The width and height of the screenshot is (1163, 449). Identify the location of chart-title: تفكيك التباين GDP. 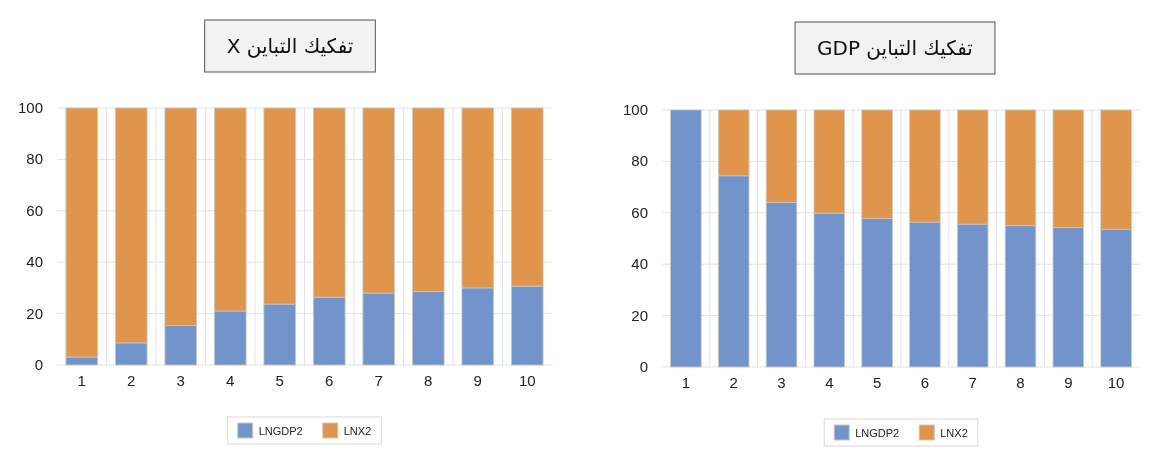
(895, 48).